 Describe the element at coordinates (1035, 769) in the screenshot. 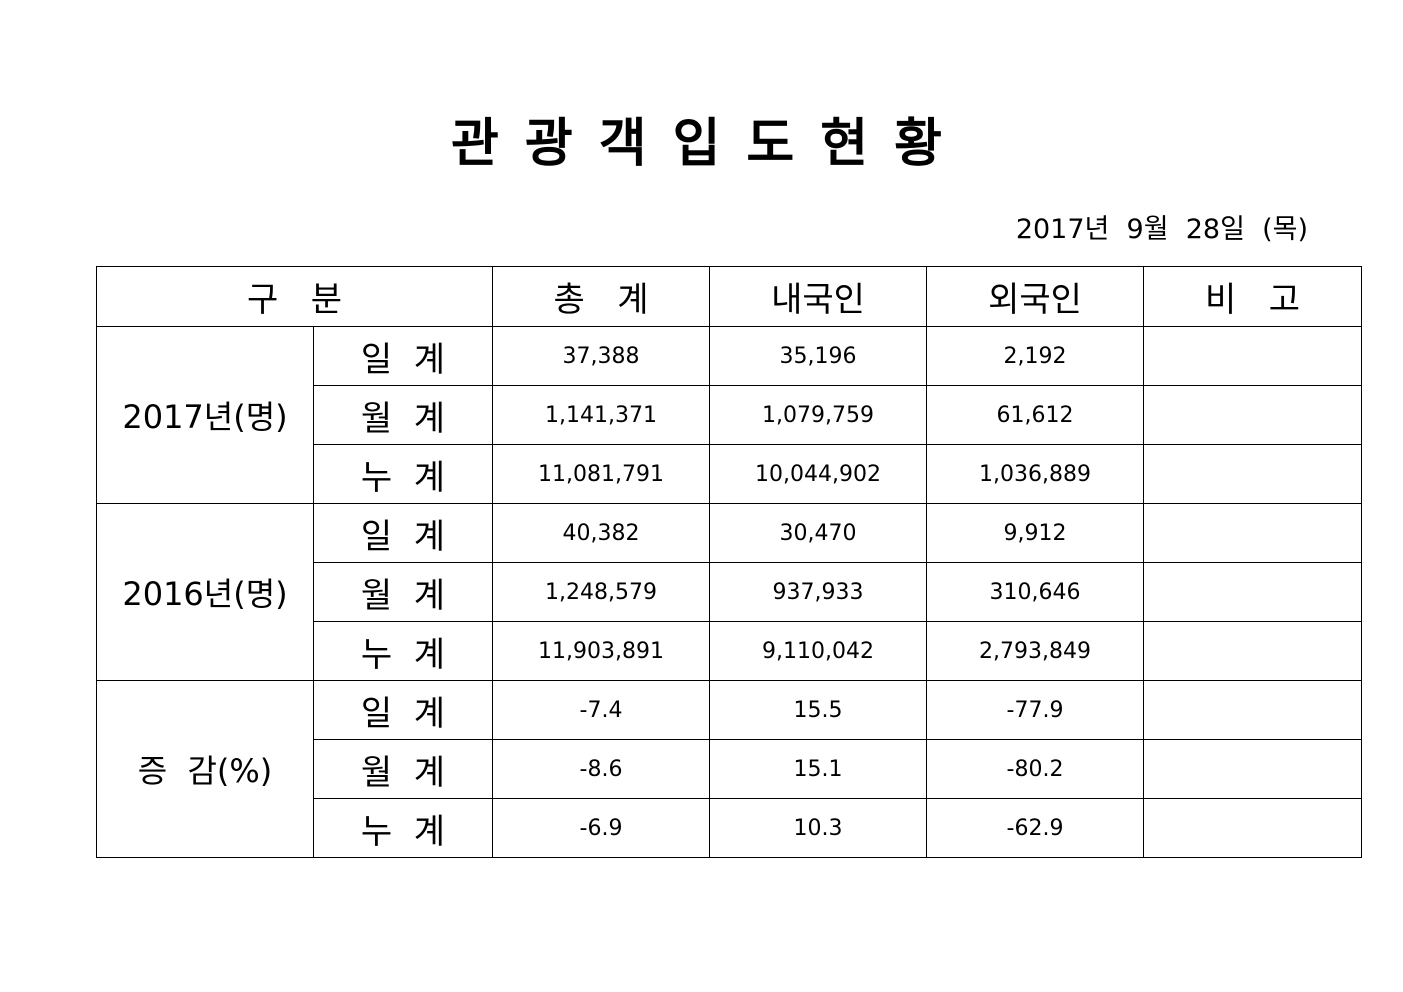

I see `cell-foreign: -80.2` at that location.